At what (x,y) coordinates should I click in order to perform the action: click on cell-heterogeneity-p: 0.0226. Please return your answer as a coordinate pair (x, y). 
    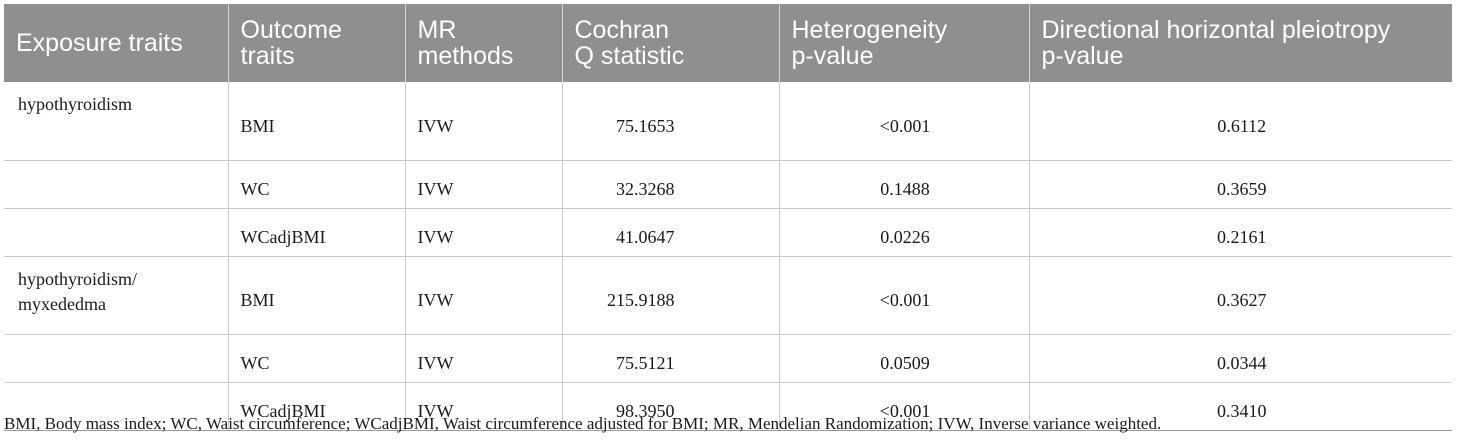
    Looking at the image, I should click on (904, 232).